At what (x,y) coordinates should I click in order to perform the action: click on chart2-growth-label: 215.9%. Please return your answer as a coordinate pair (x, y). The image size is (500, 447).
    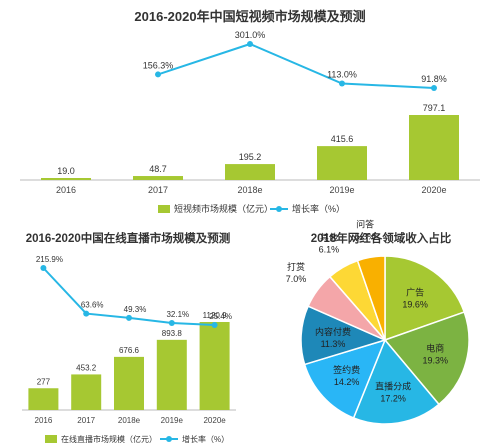
    Looking at the image, I should click on (49, 259).